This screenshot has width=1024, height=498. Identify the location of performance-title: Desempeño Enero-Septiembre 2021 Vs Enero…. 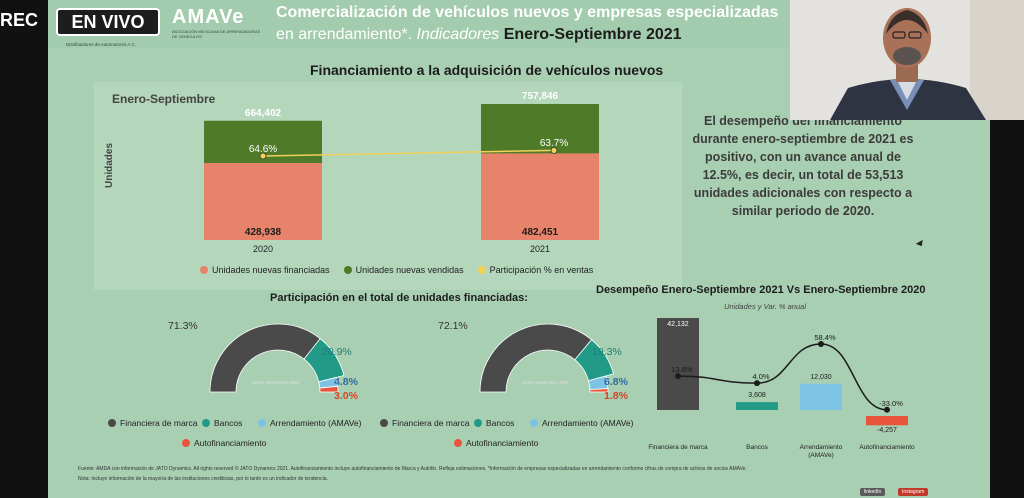
(761, 290).